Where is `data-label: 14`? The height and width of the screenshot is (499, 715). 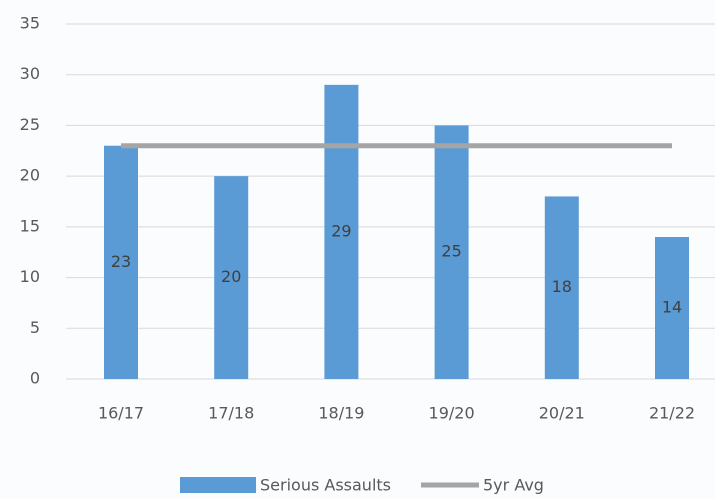
data-label: 14 is located at coordinates (672, 307).